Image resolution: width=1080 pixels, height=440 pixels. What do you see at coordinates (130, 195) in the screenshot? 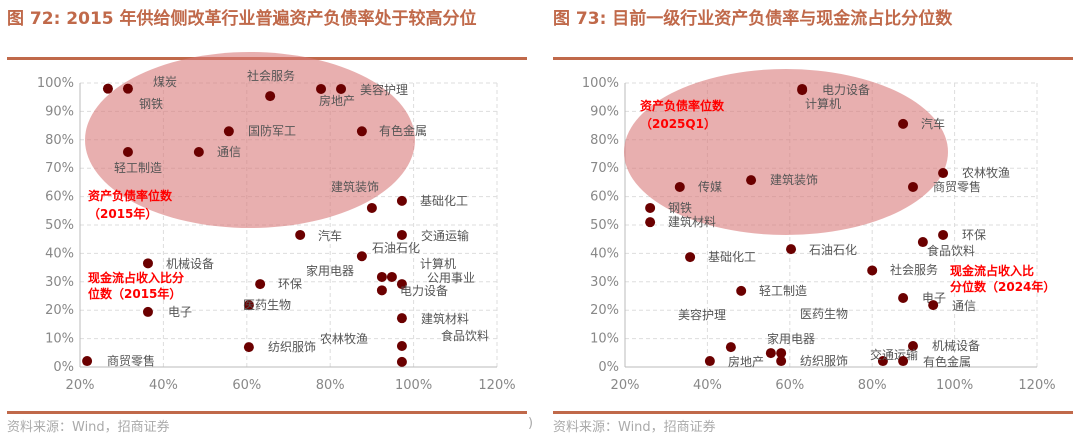
I see `y-axis-annotation: 资产负债率位数` at bounding box center [130, 195].